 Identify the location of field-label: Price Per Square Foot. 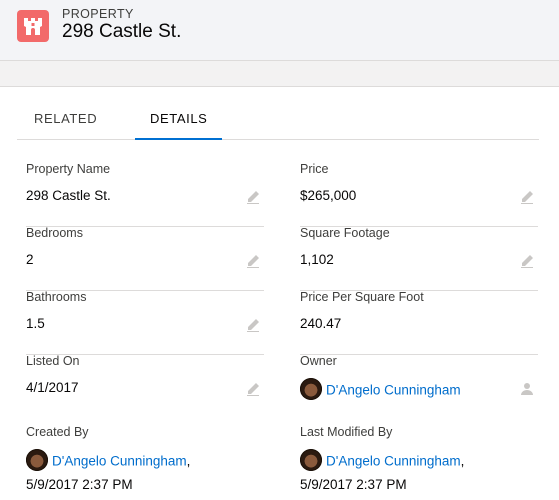
(362, 297).